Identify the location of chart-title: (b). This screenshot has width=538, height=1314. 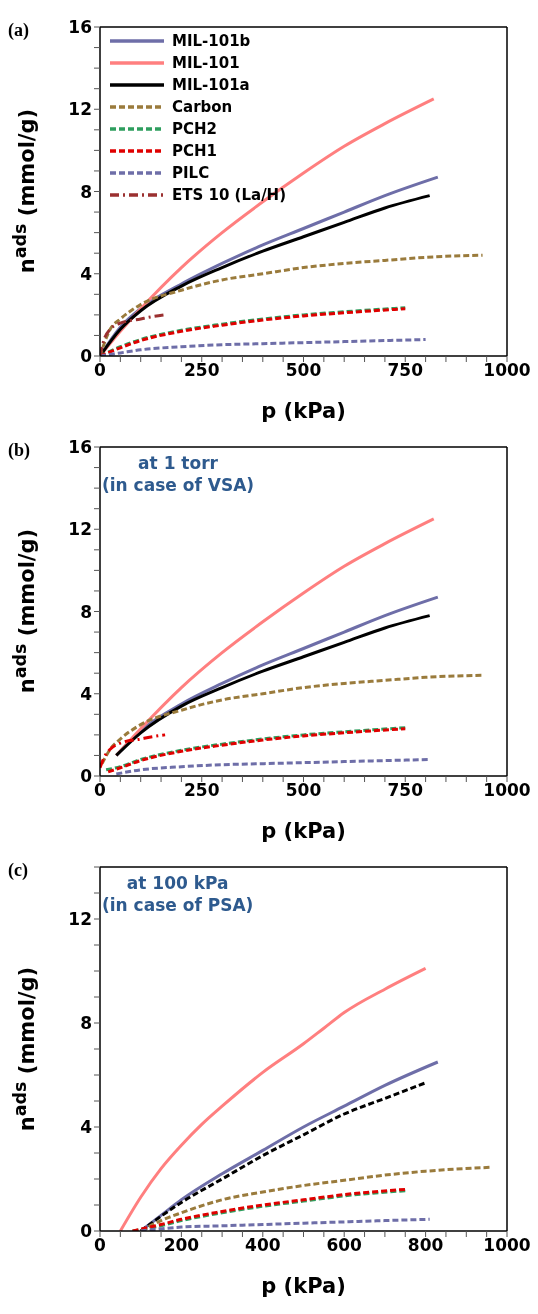
(19, 450).